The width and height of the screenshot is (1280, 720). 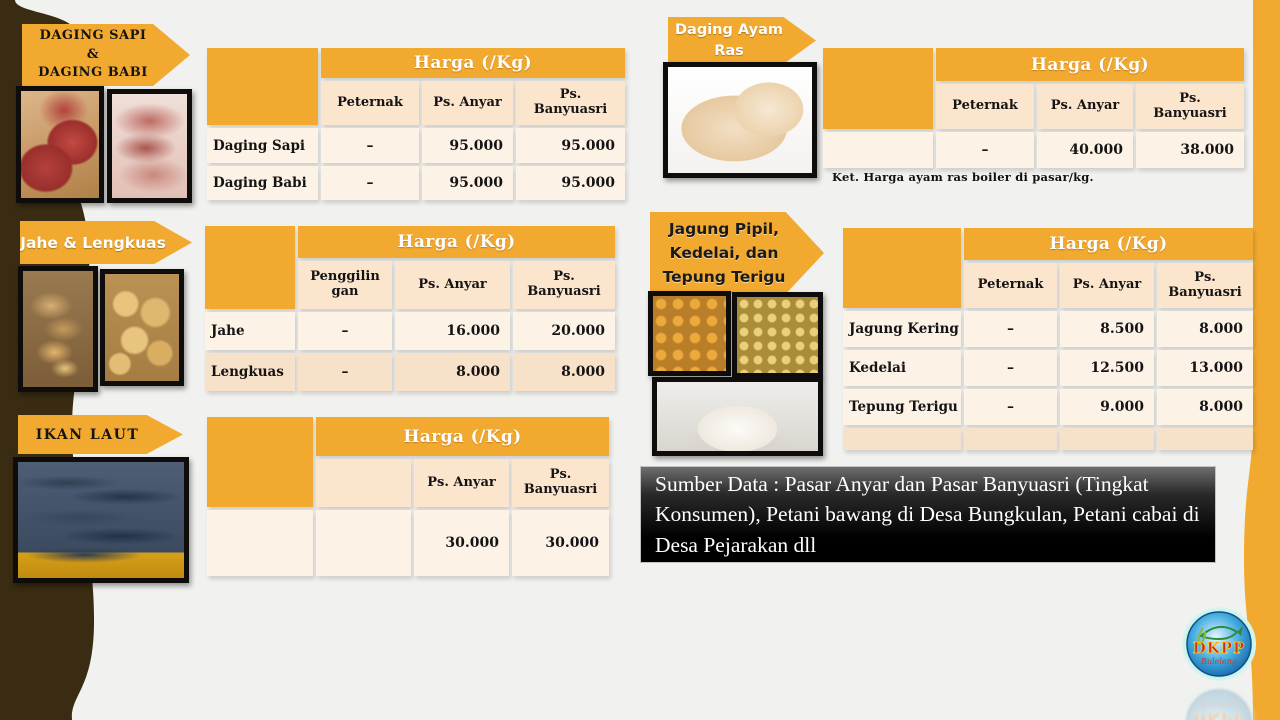 What do you see at coordinates (742, 40) in the screenshot?
I see `label-arrow-daging-ayam-ras: Daging Ayam Ras` at bounding box center [742, 40].